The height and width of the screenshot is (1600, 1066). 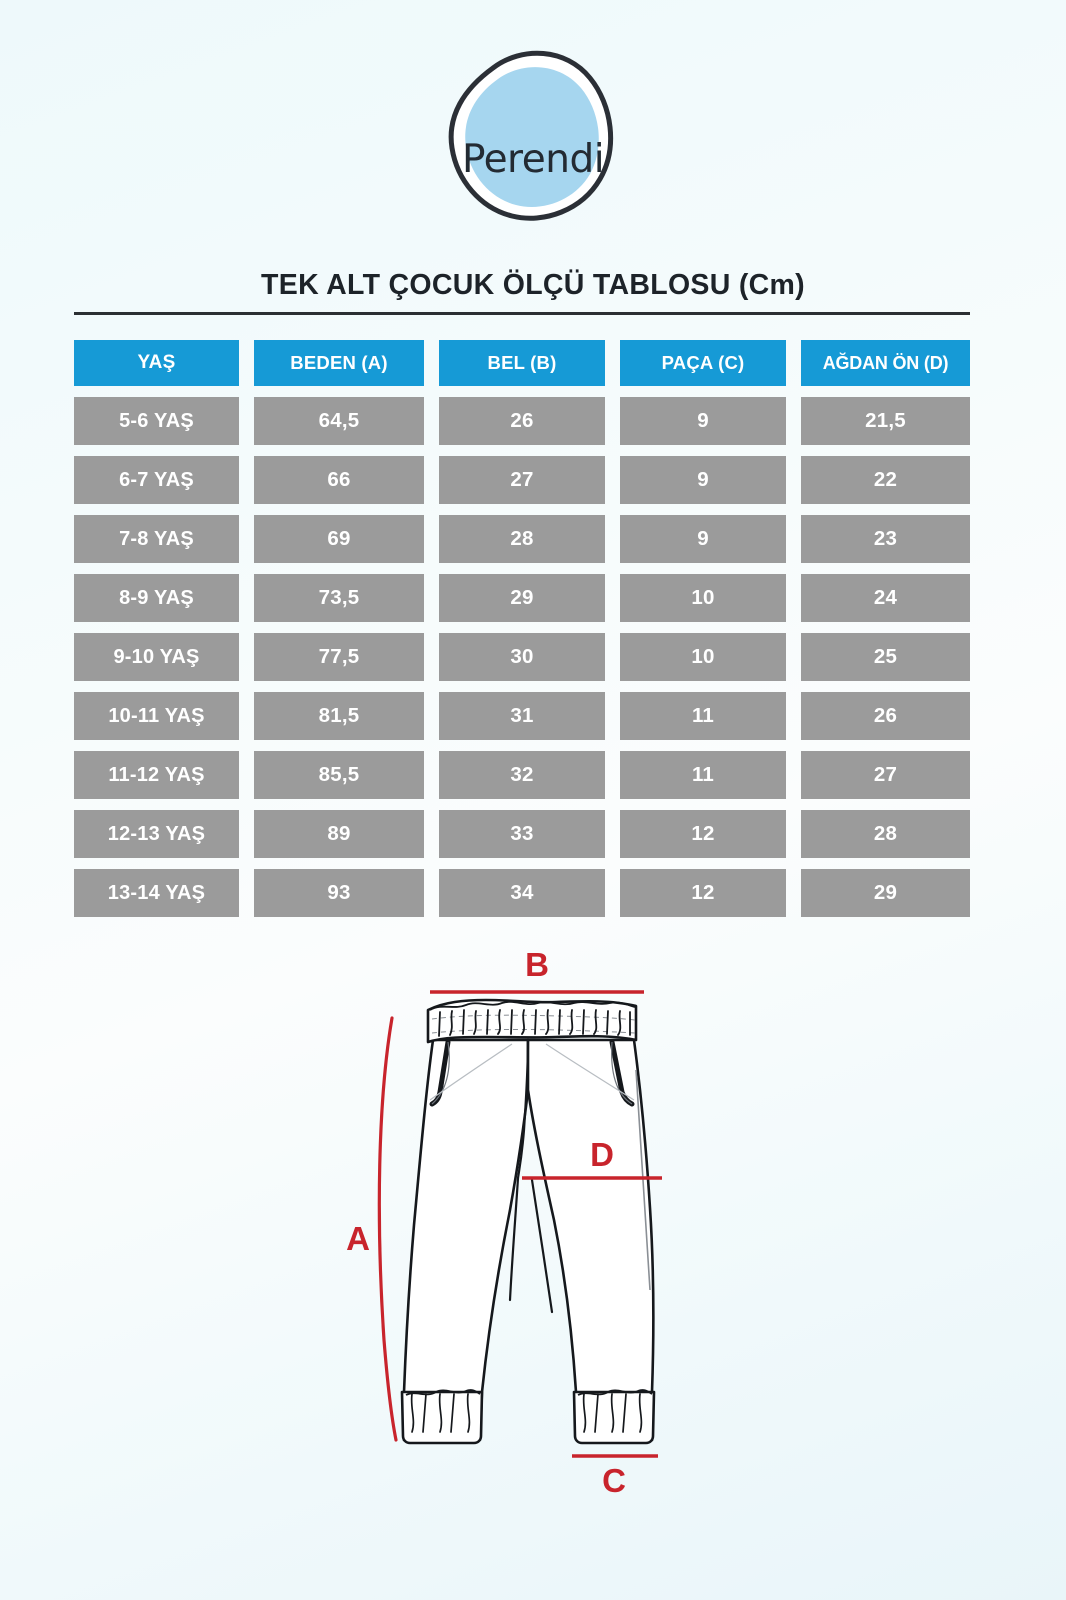 What do you see at coordinates (339, 834) in the screenshot?
I see `cell-beden: 89` at bounding box center [339, 834].